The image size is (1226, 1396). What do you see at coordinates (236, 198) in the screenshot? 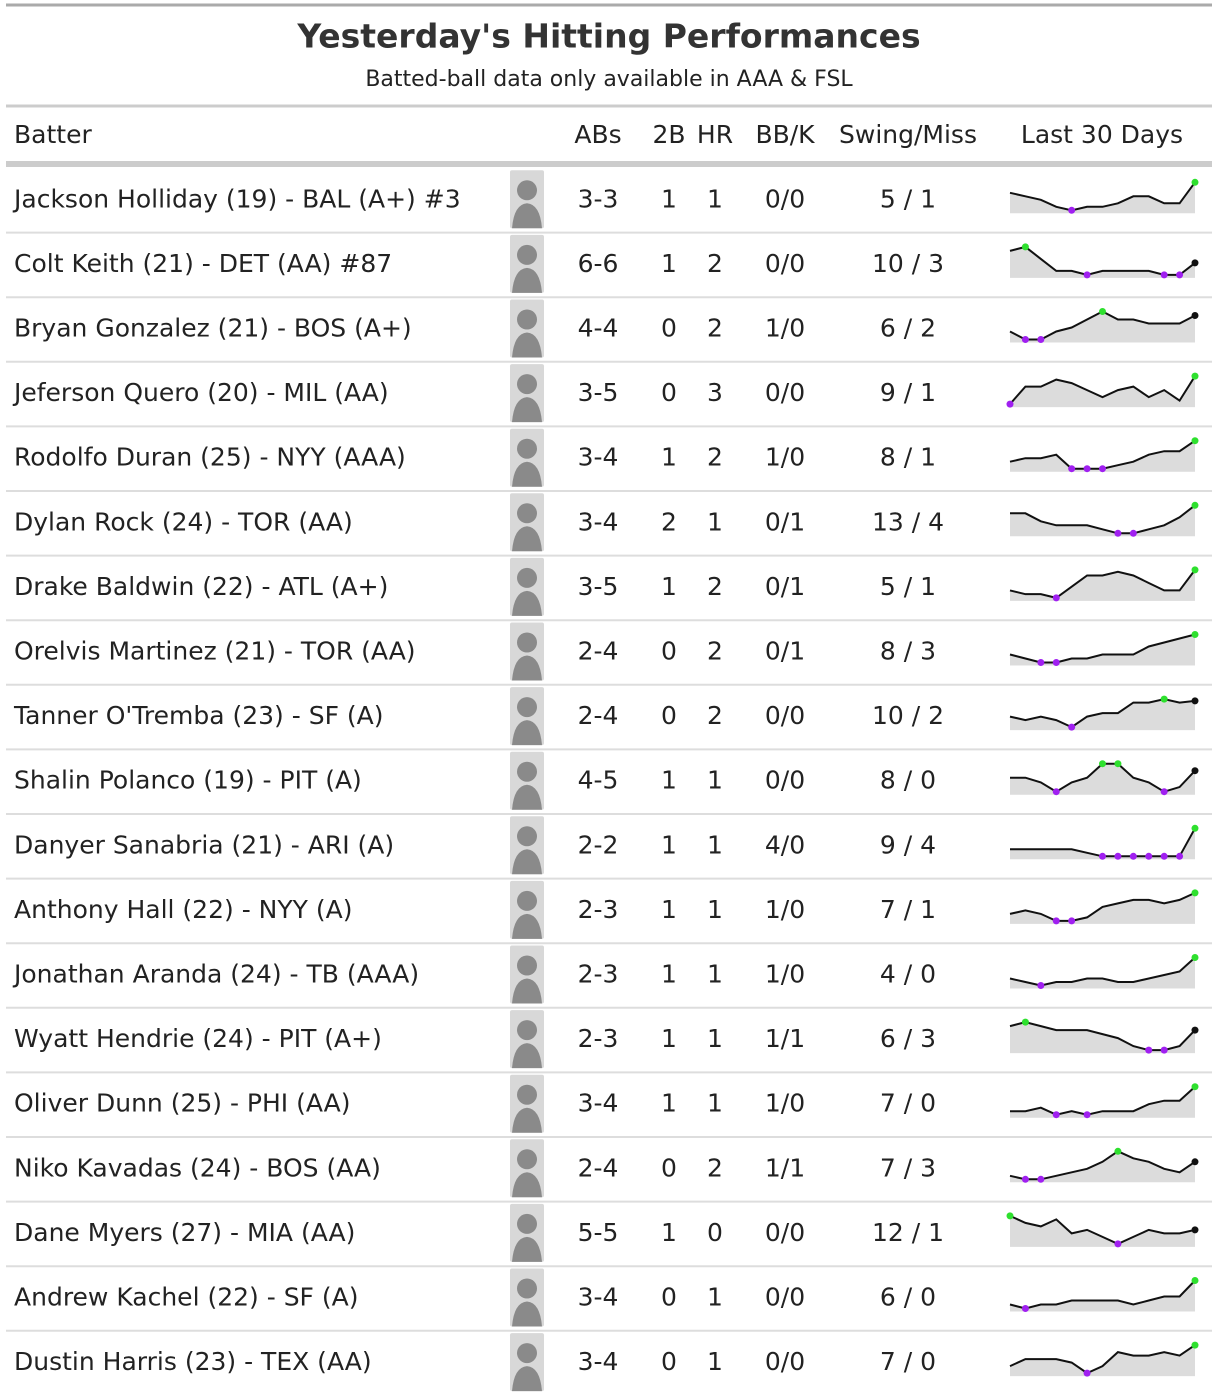
I see `cell: Jackson Holliday (19) - BAL (A+) #3` at bounding box center [236, 198].